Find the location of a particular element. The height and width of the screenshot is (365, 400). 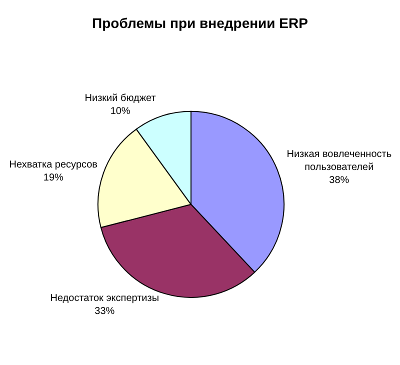

data-label: 19% is located at coordinates (53, 178).